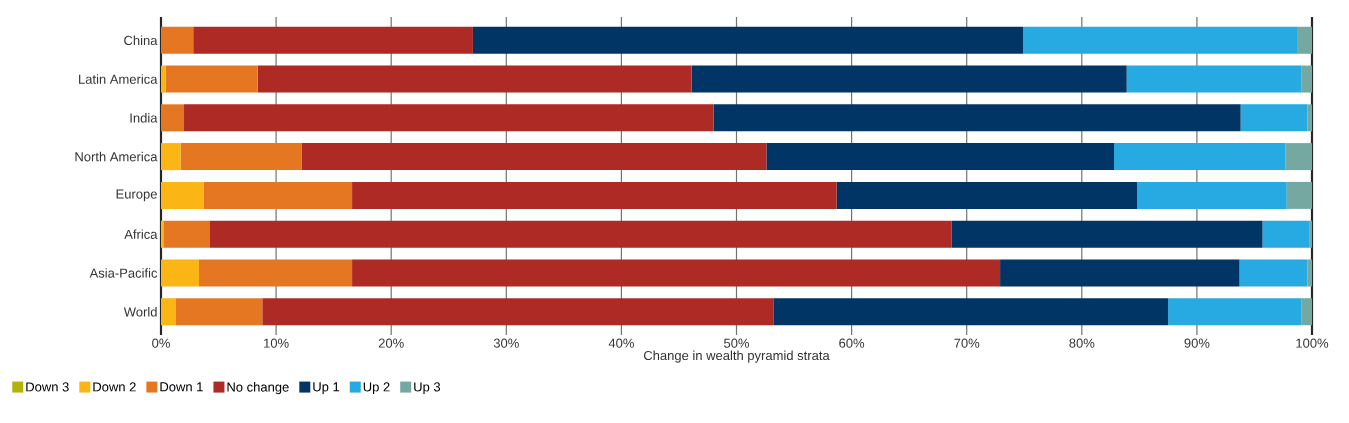 This screenshot has height=423, width=1349. Describe the element at coordinates (181, 387) in the screenshot. I see `legend-label: Down 1` at that location.